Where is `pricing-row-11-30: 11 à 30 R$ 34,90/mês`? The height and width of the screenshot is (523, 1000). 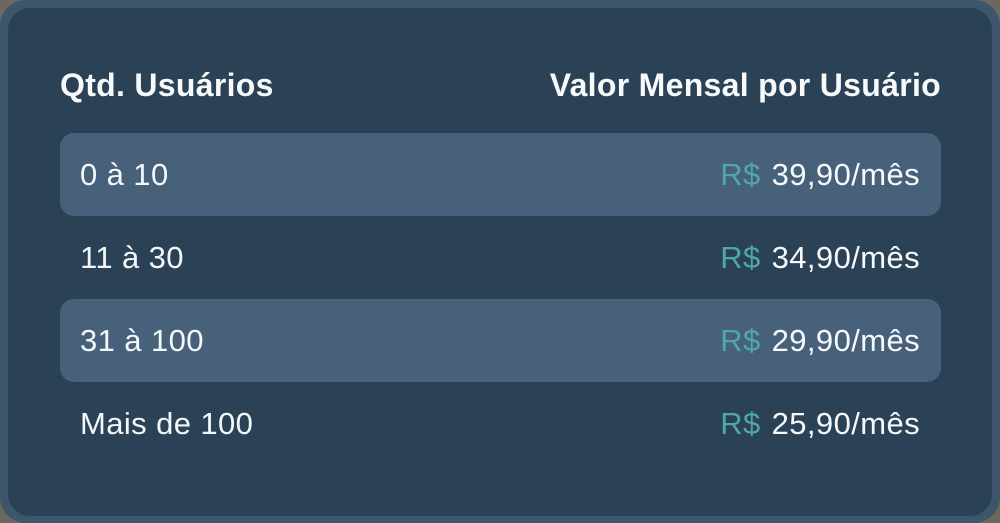
pricing-row-11-30: 11 à 30 R$ 34,90/mês is located at coordinates (500, 257).